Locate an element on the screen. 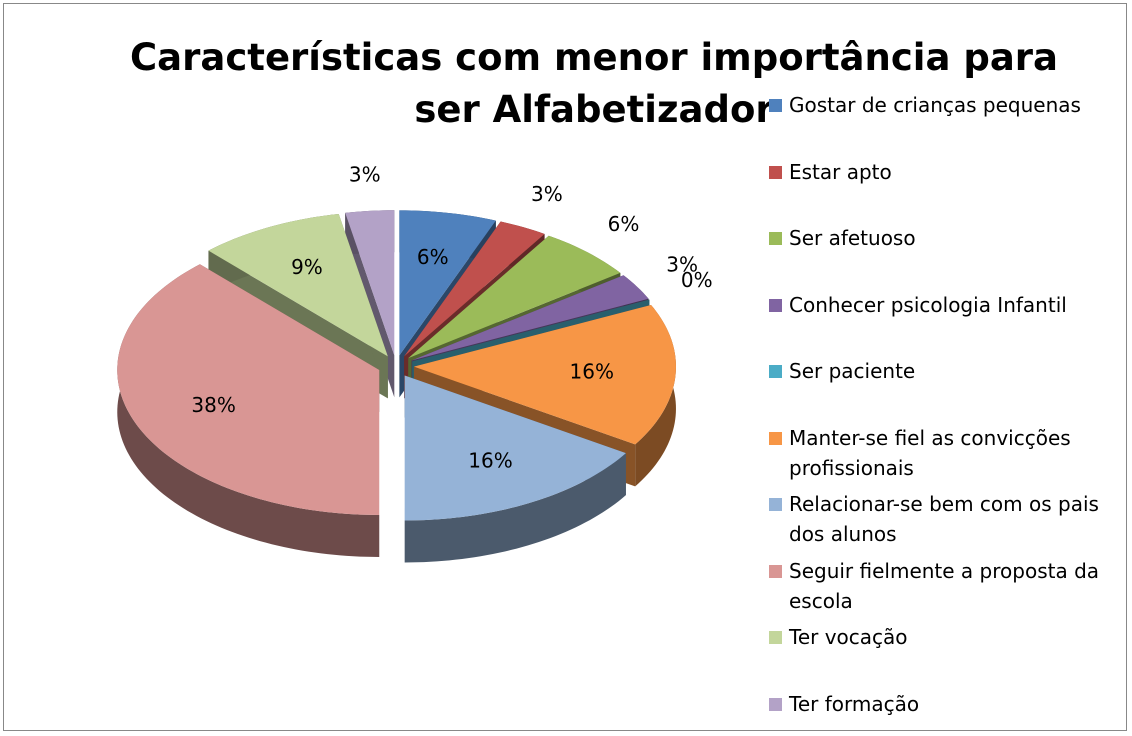  legend-label: Estar apto is located at coordinates (840, 171).